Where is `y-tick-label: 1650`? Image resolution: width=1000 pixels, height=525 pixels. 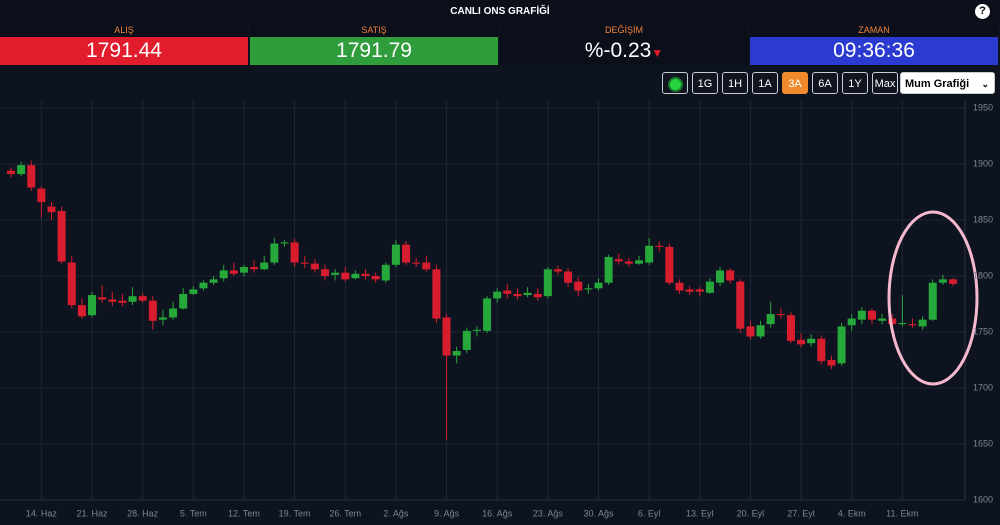
y-tick-label: 1650 is located at coordinates (983, 443).